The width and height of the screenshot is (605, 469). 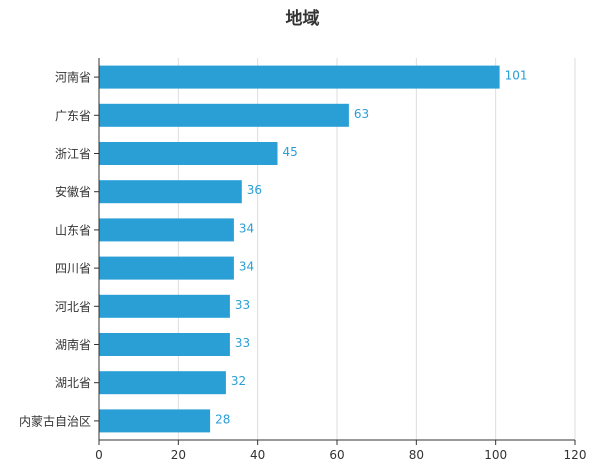 What do you see at coordinates (361, 114) in the screenshot?
I see `data-label-1: 63` at bounding box center [361, 114].